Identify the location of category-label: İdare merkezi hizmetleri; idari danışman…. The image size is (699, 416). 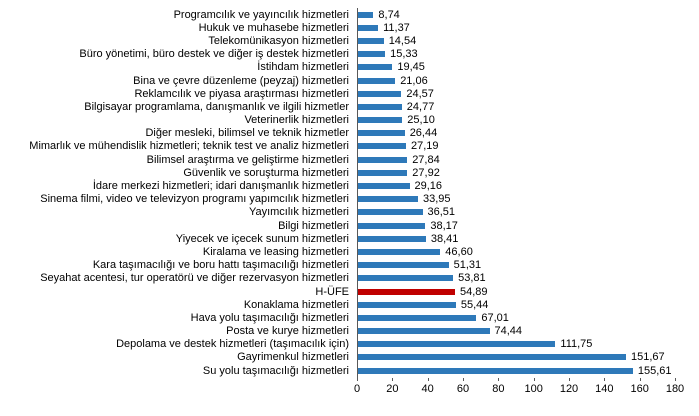
(178, 186).